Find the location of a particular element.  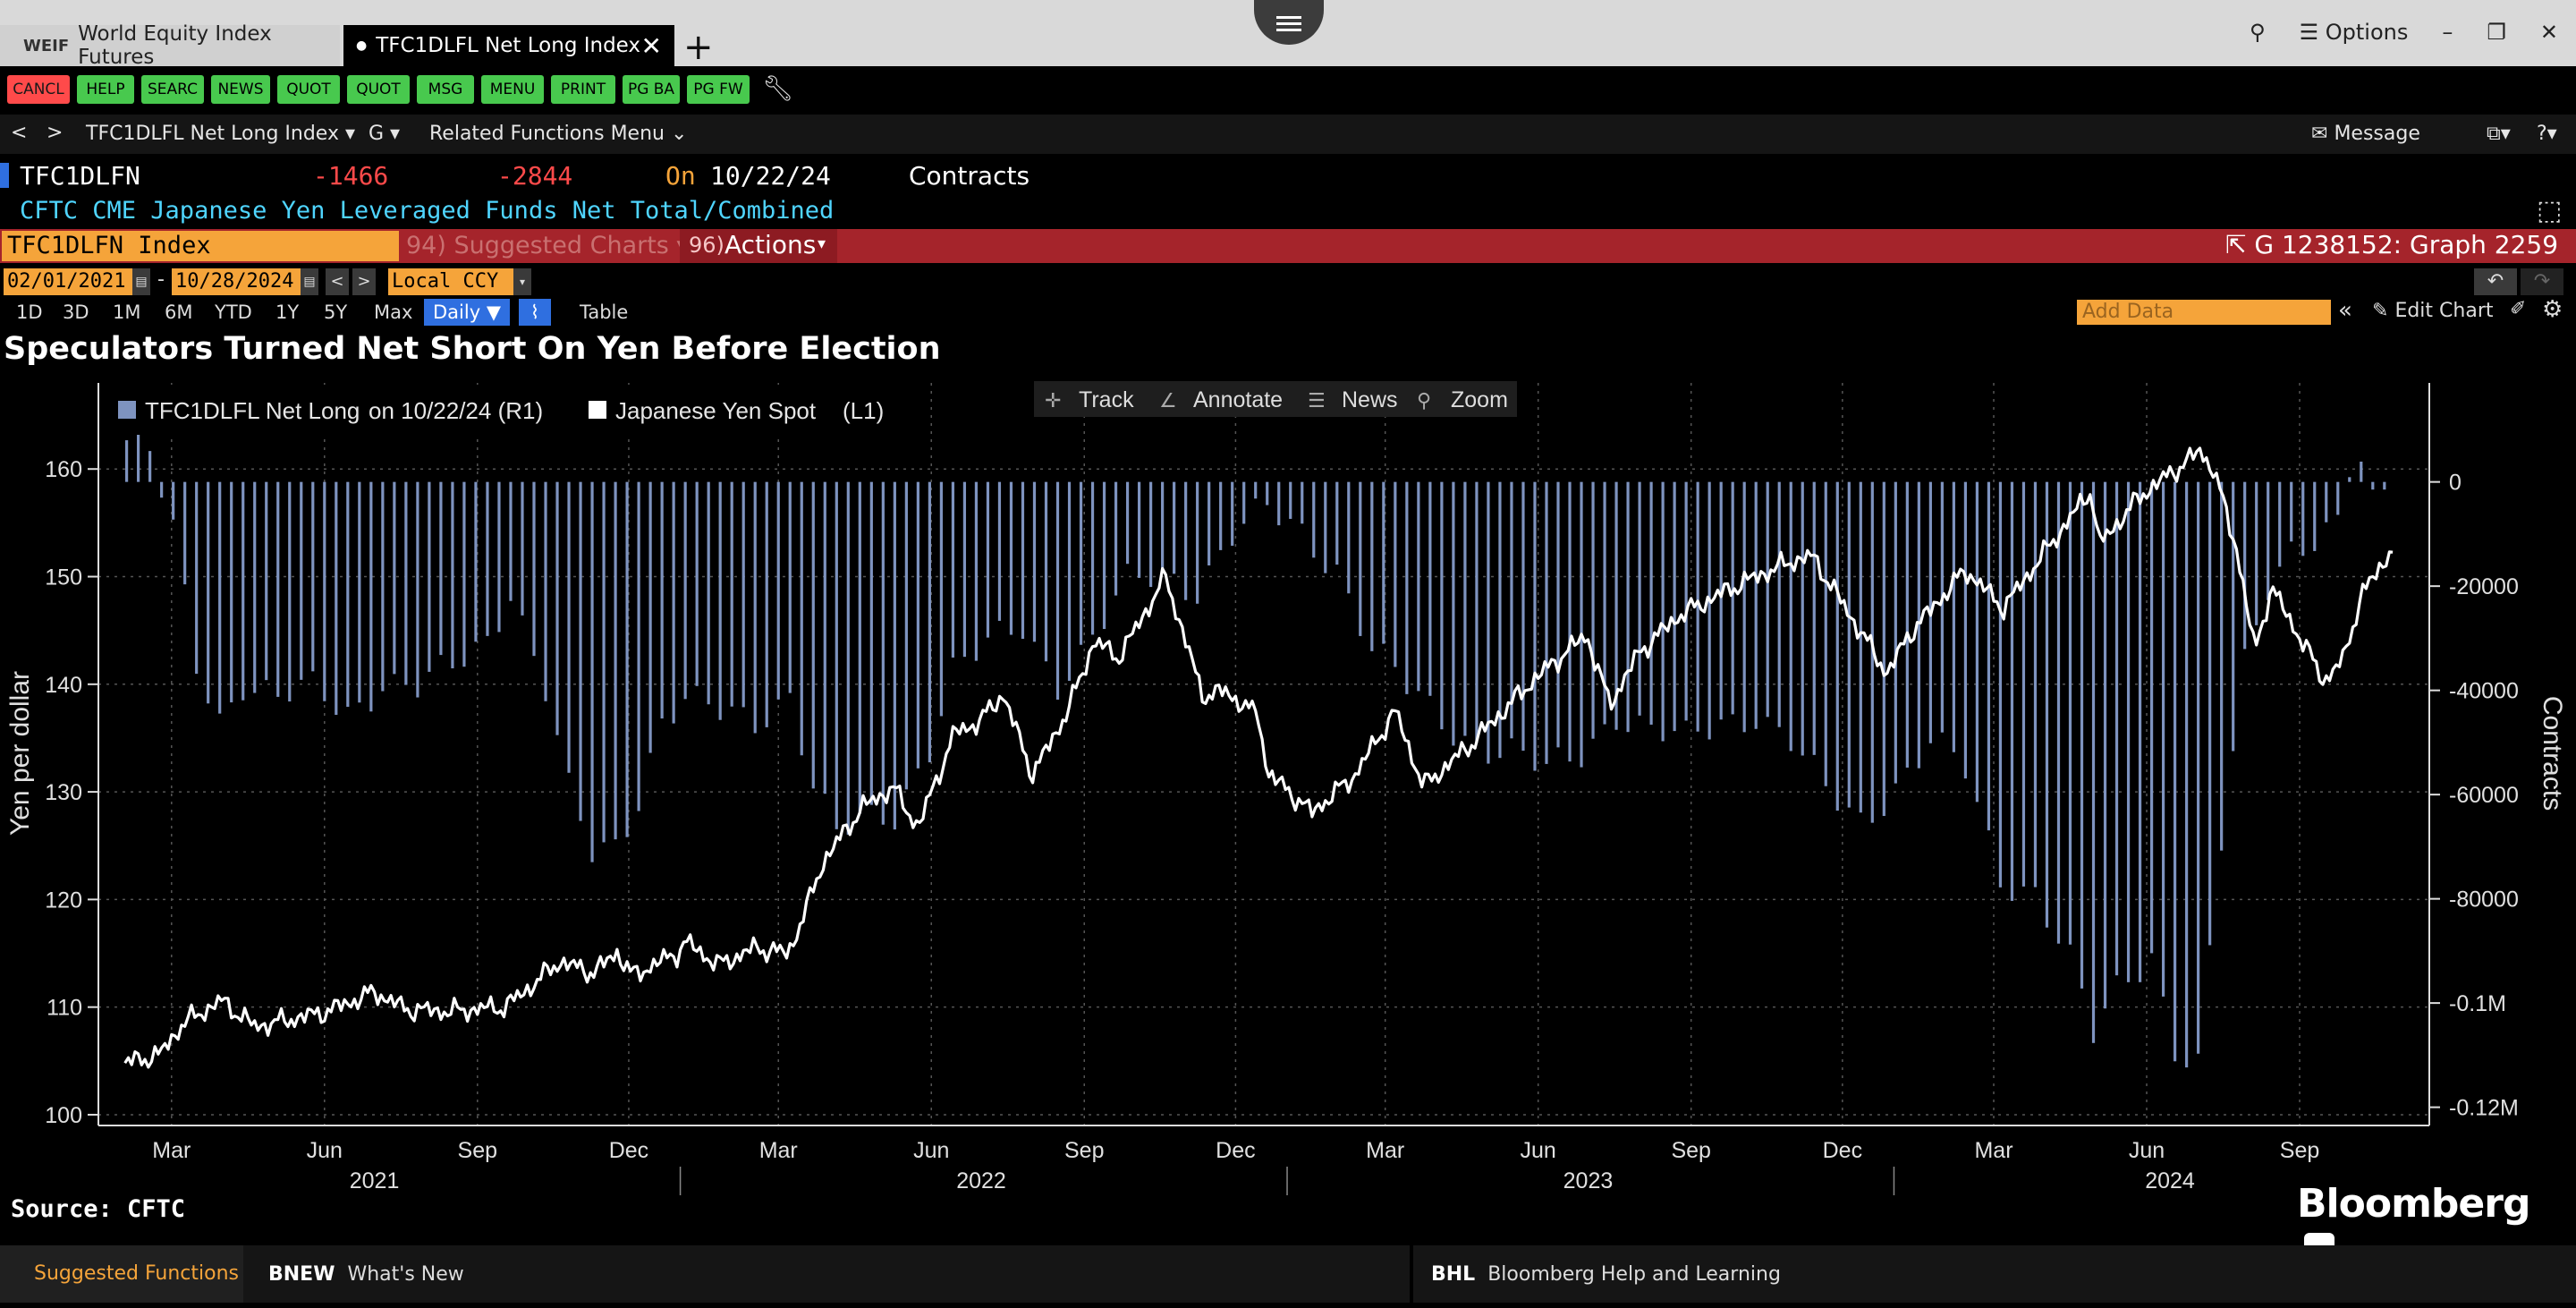

end-calendar-icon: ▤ is located at coordinates (309, 281).